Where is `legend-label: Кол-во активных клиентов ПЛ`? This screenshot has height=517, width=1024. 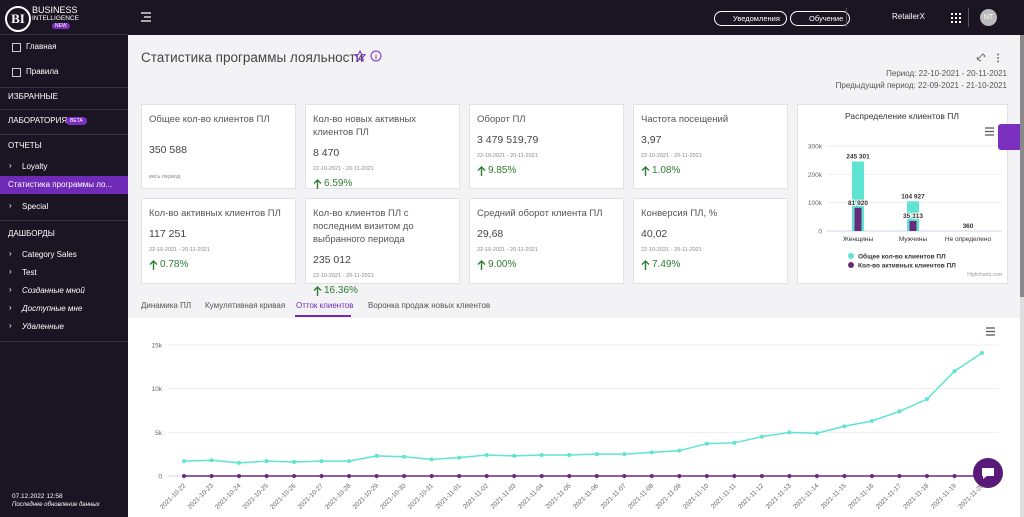
legend-label: Кол-во активных клиентов ПЛ is located at coordinates (907, 266).